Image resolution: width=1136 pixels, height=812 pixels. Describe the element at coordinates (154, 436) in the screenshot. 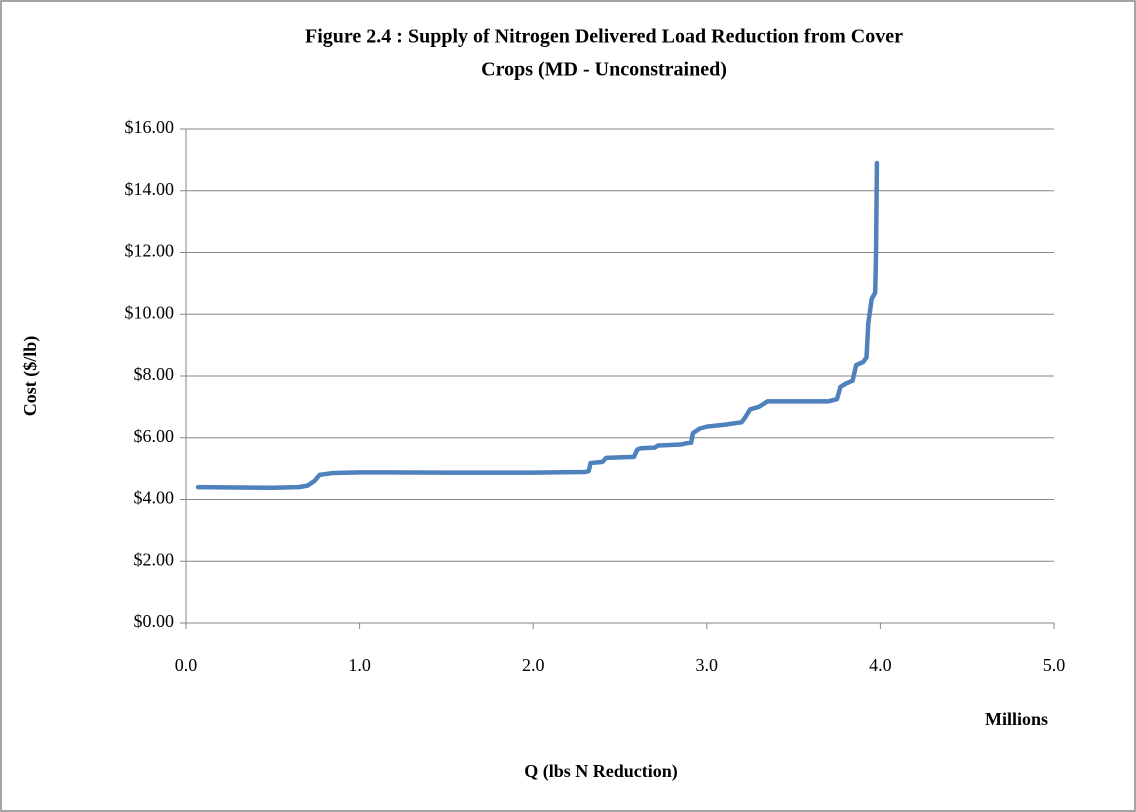

I see `y-tick-label: $6.00` at that location.